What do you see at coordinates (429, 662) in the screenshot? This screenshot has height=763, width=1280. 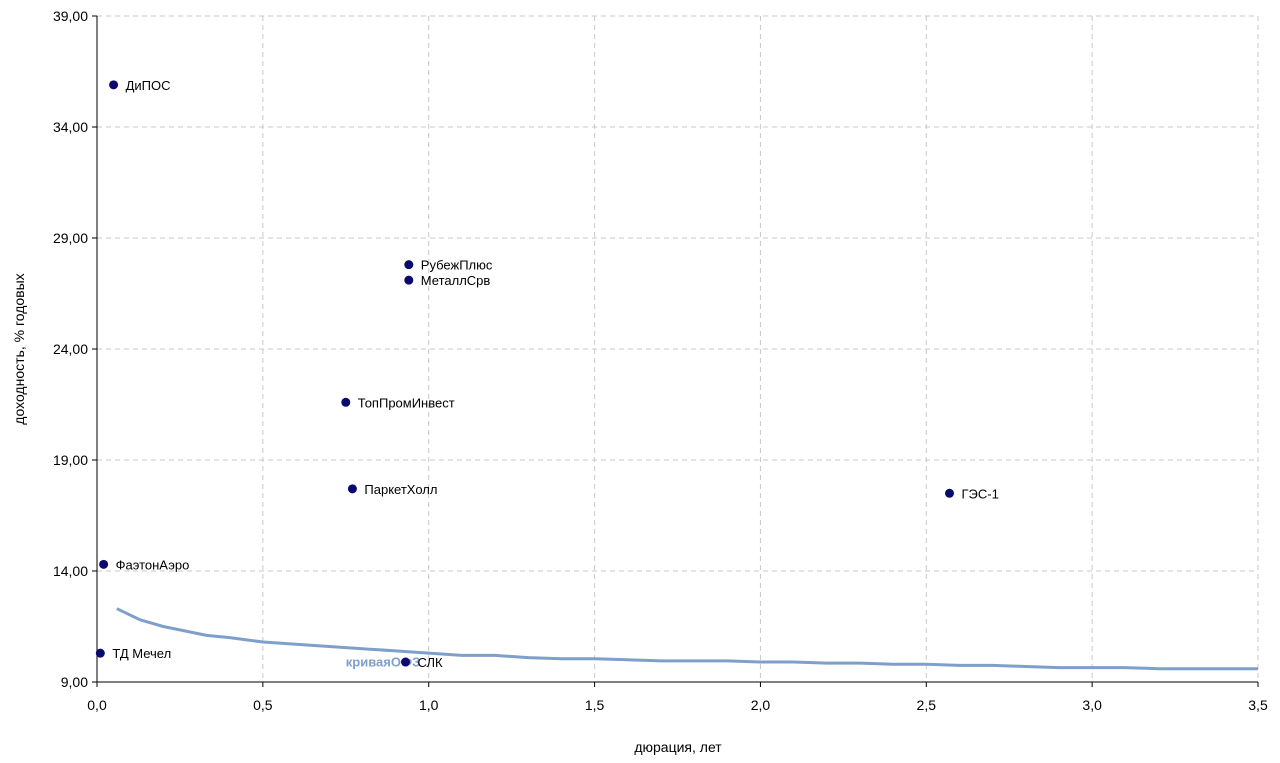 I see `bond-point-label: СЛК` at bounding box center [429, 662].